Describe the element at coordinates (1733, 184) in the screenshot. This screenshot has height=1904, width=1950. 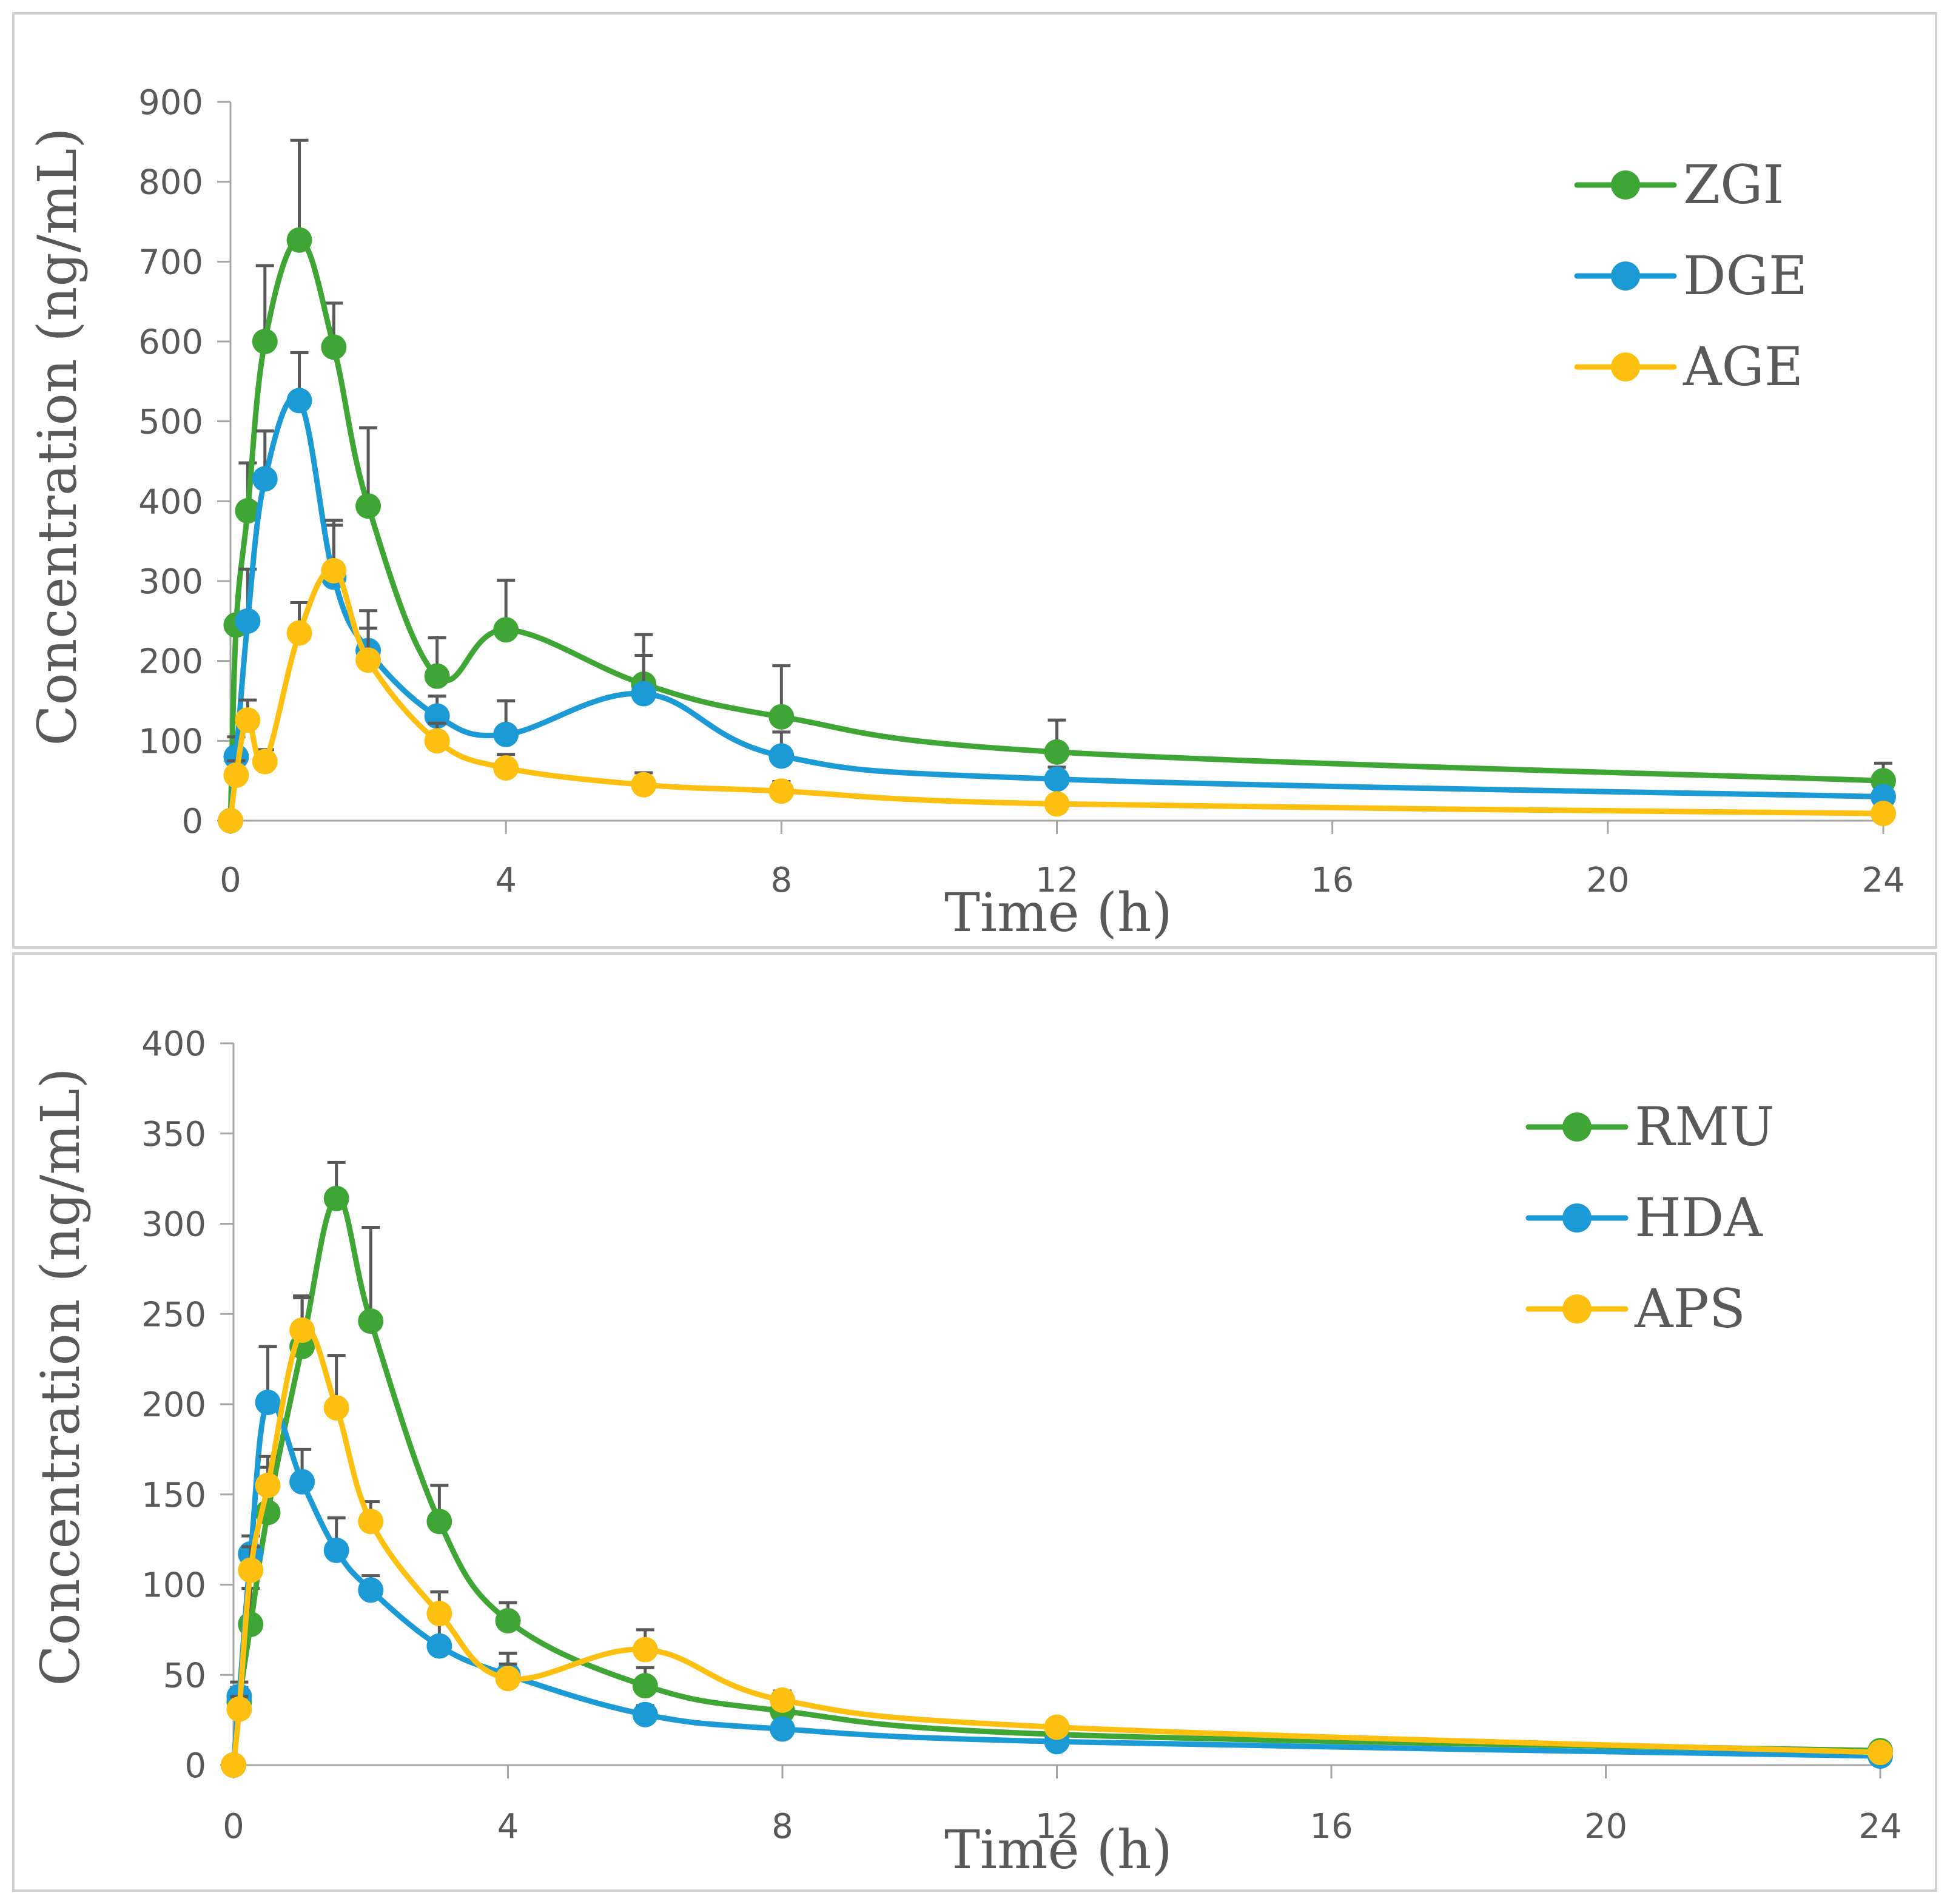
I see `legend-label: ZGI` at that location.